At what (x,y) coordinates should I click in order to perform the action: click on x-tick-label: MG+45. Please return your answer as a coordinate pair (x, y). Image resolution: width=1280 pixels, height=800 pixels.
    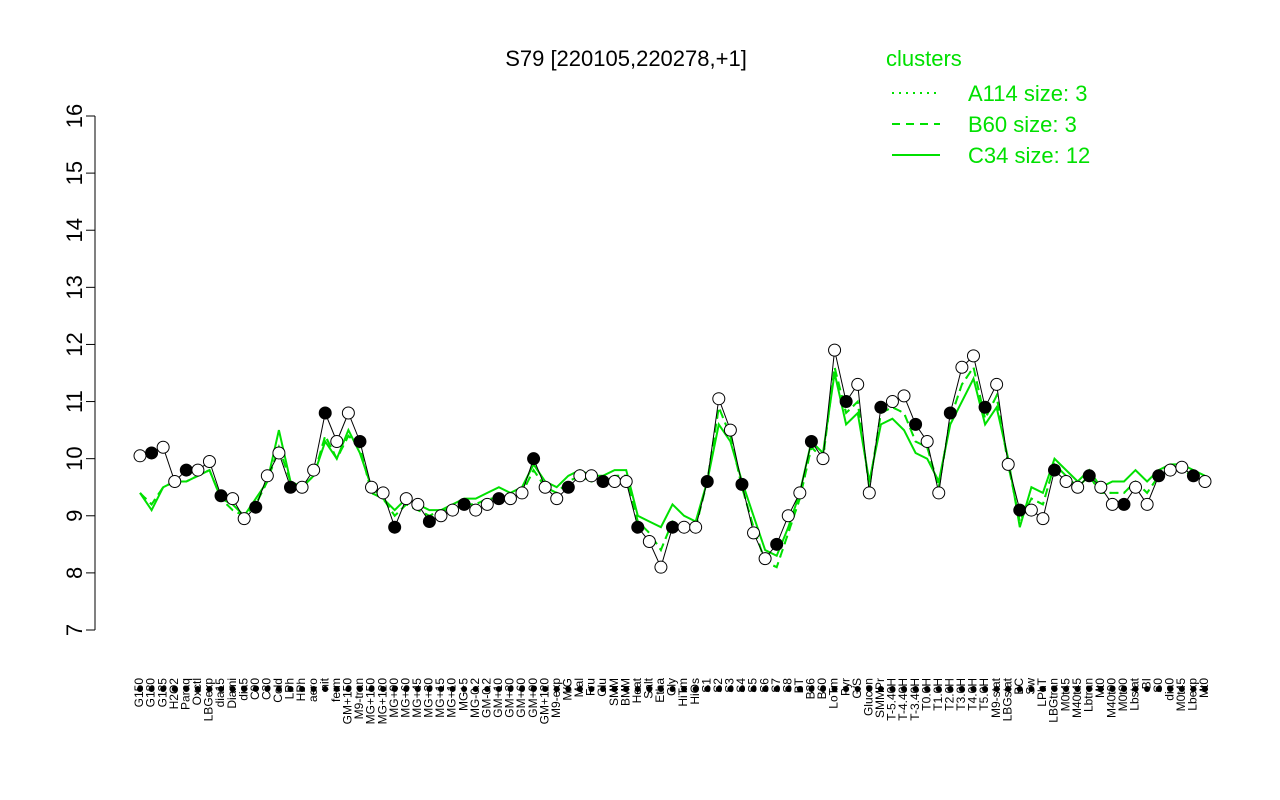
    Looking at the image, I should click on (417, 698).